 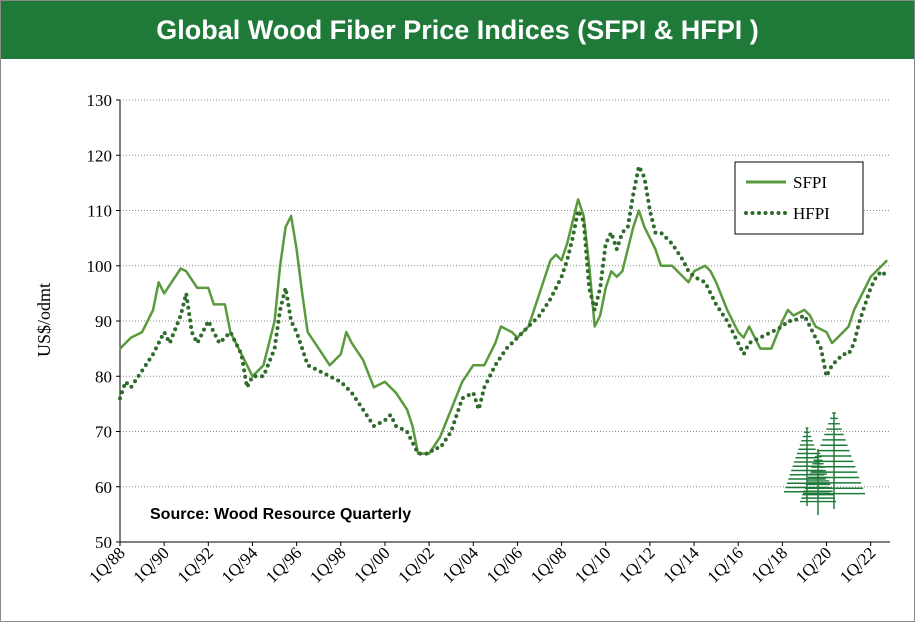 I want to click on x-tick-label: 1Q/08, so click(x=548, y=564).